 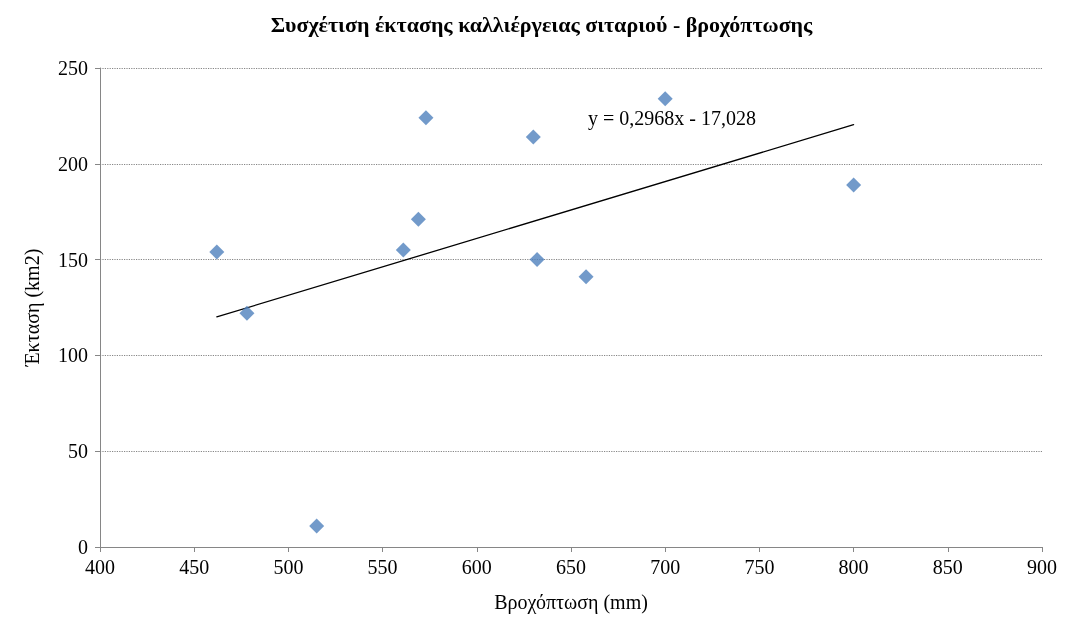 I want to click on y-tick-label: 0, so click(x=83, y=547).